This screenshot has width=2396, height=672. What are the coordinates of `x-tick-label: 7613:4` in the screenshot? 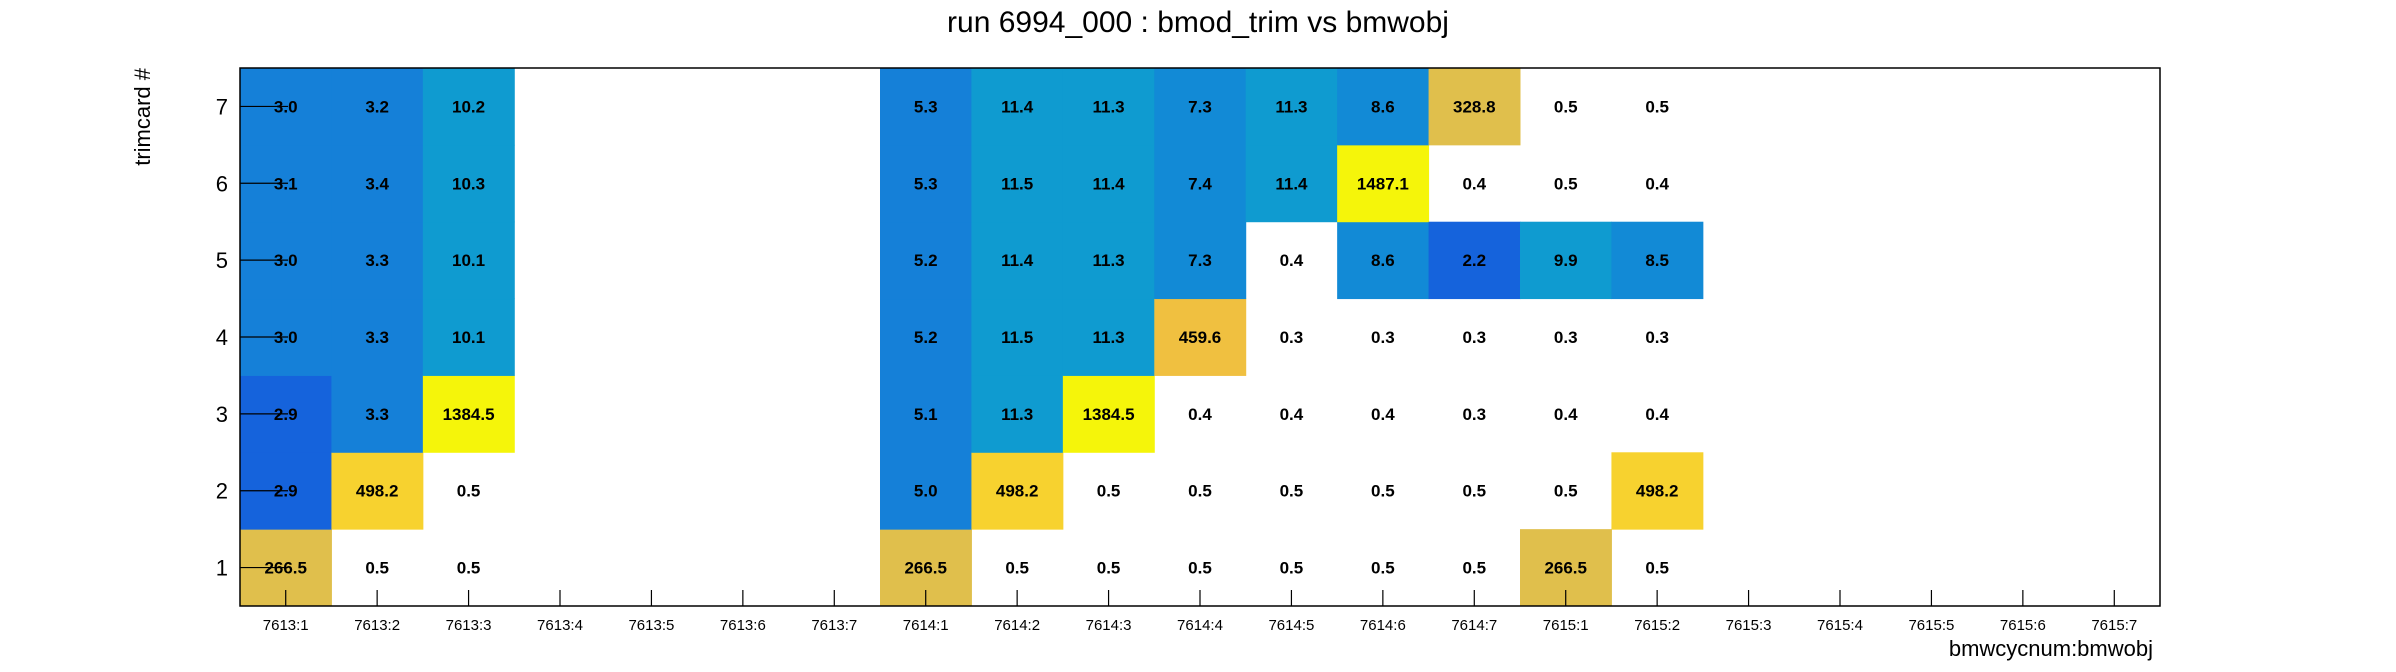 It's located at (560, 625).